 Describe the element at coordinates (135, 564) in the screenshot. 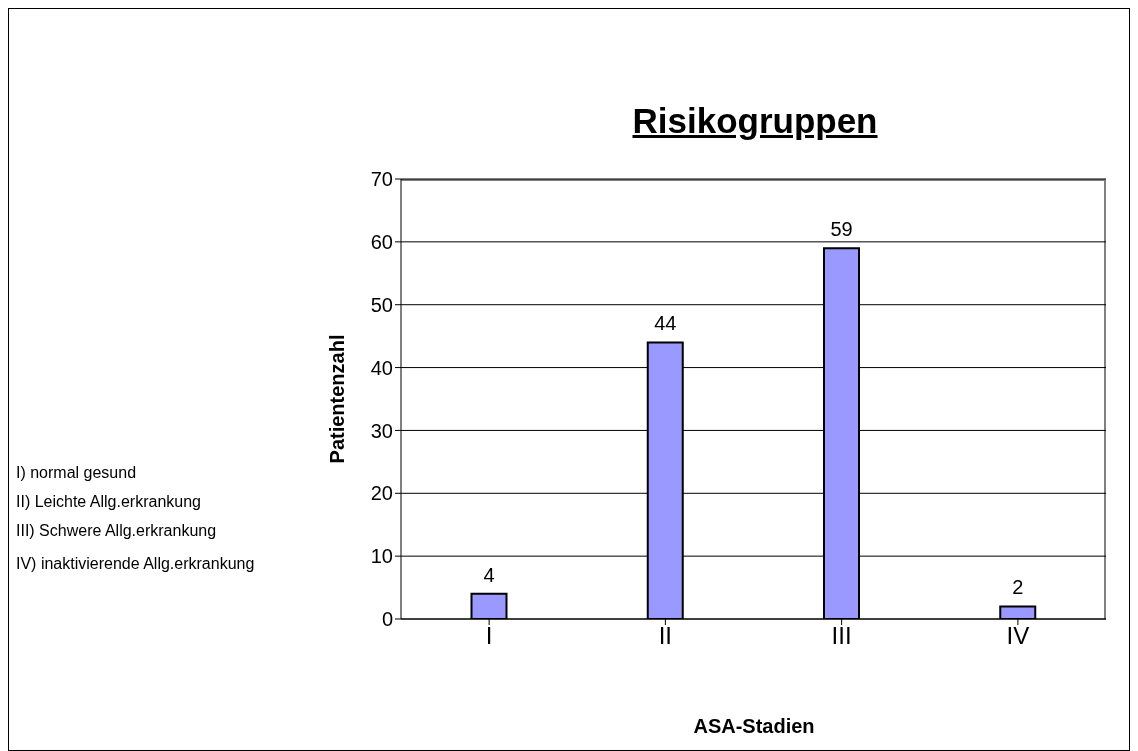

I see `text: IV) inaktivierende Allg.erkrankung` at that location.